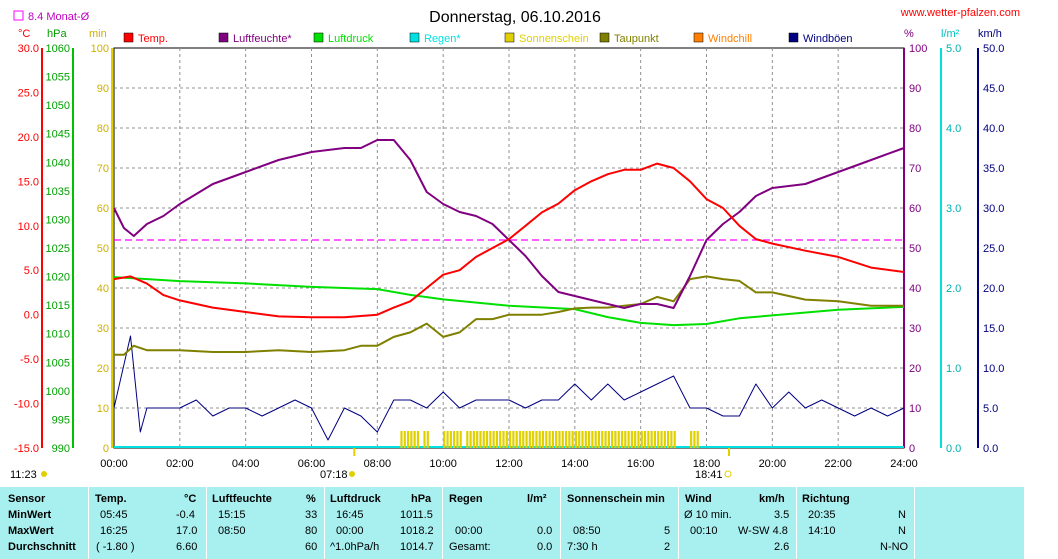 Image resolution: width=1058 pixels, height=559 pixels. What do you see at coordinates (187, 547) in the screenshot?
I see `cell: 6.60` at bounding box center [187, 547].